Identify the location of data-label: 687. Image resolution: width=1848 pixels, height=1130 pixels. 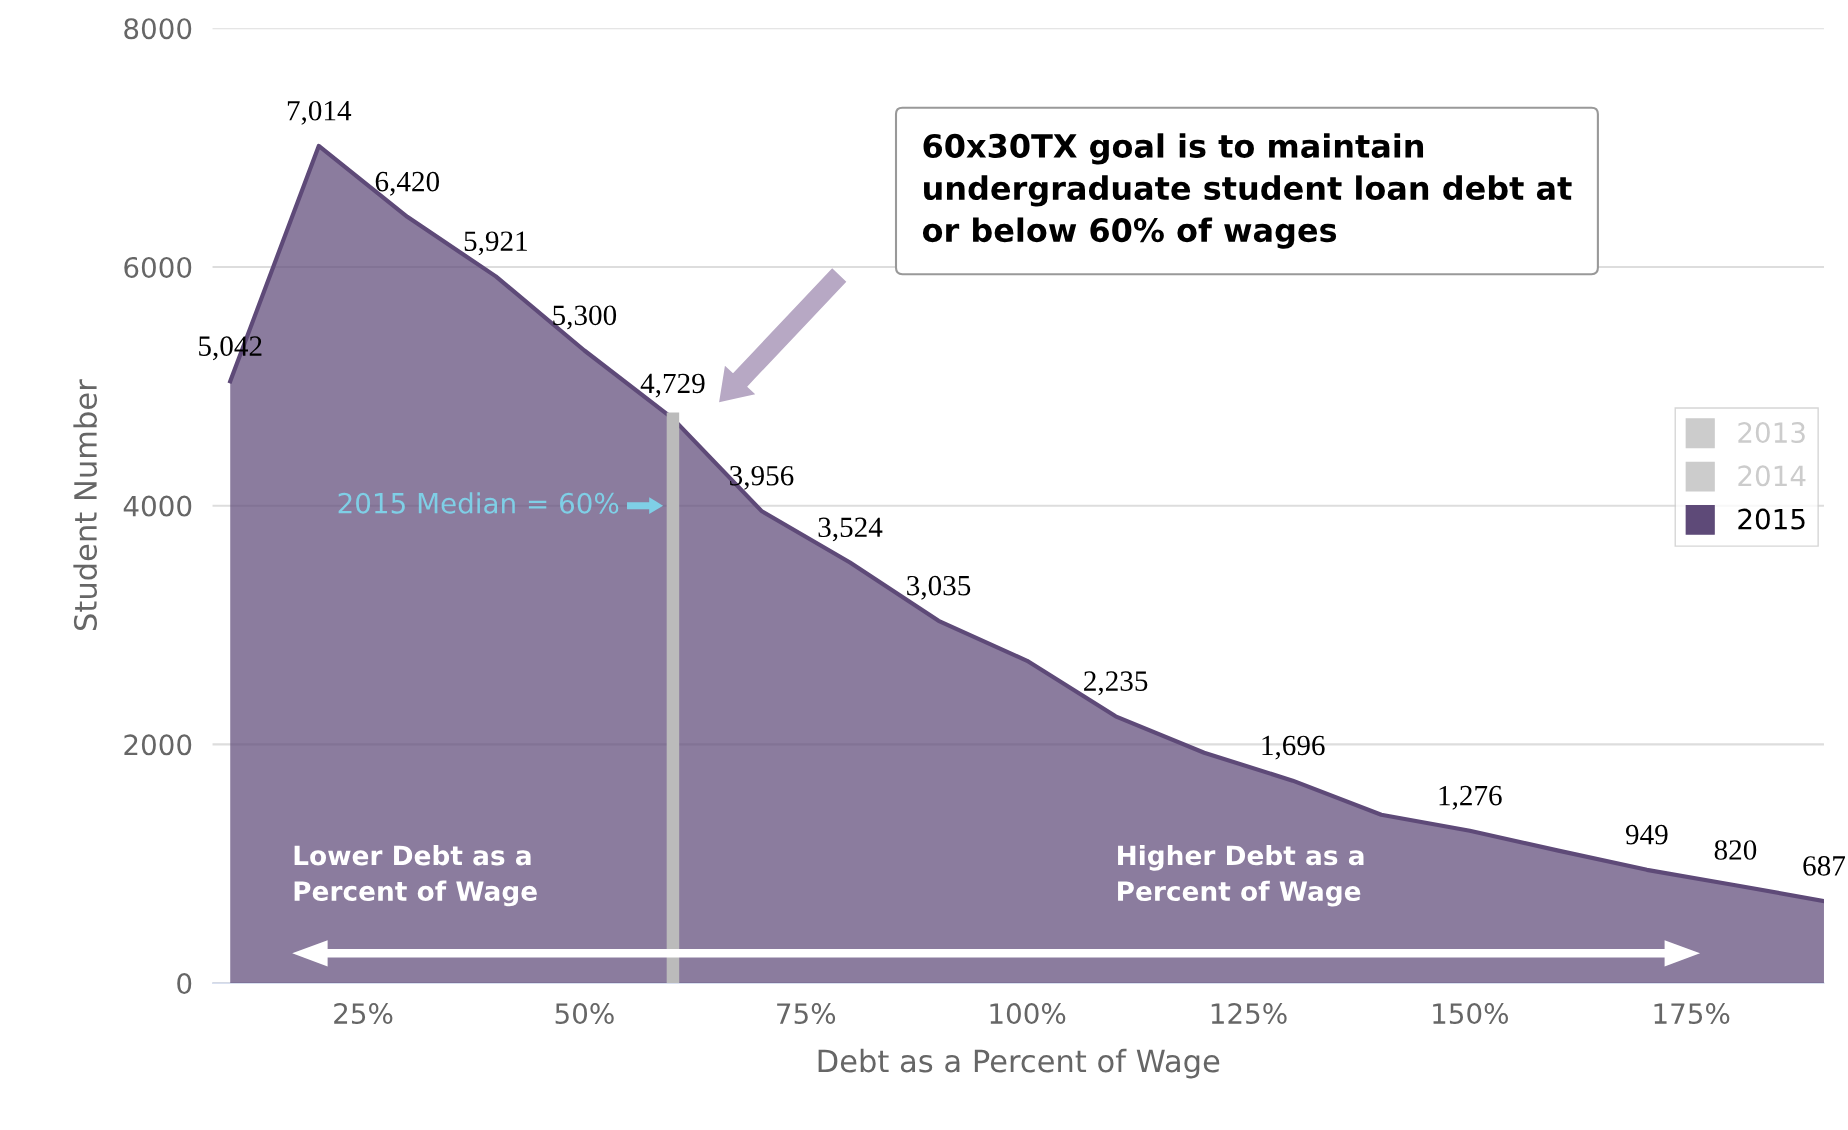
(1824, 866).